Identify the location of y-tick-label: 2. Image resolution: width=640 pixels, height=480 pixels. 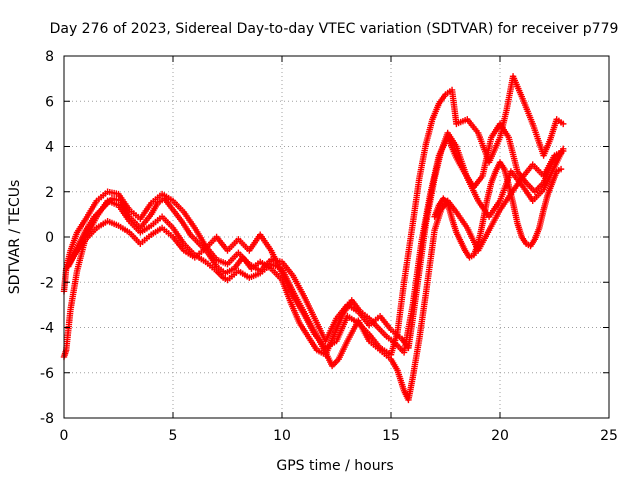
(49, 193).